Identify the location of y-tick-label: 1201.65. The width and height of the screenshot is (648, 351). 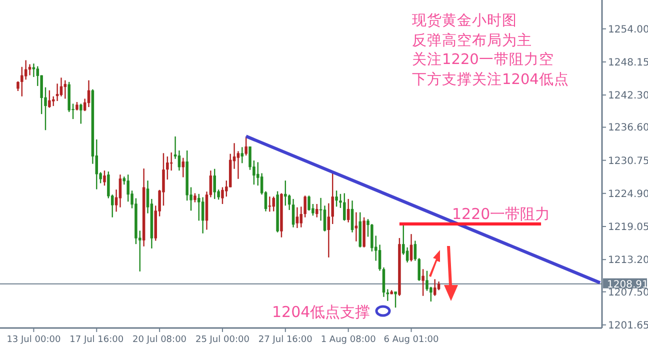
(628, 326).